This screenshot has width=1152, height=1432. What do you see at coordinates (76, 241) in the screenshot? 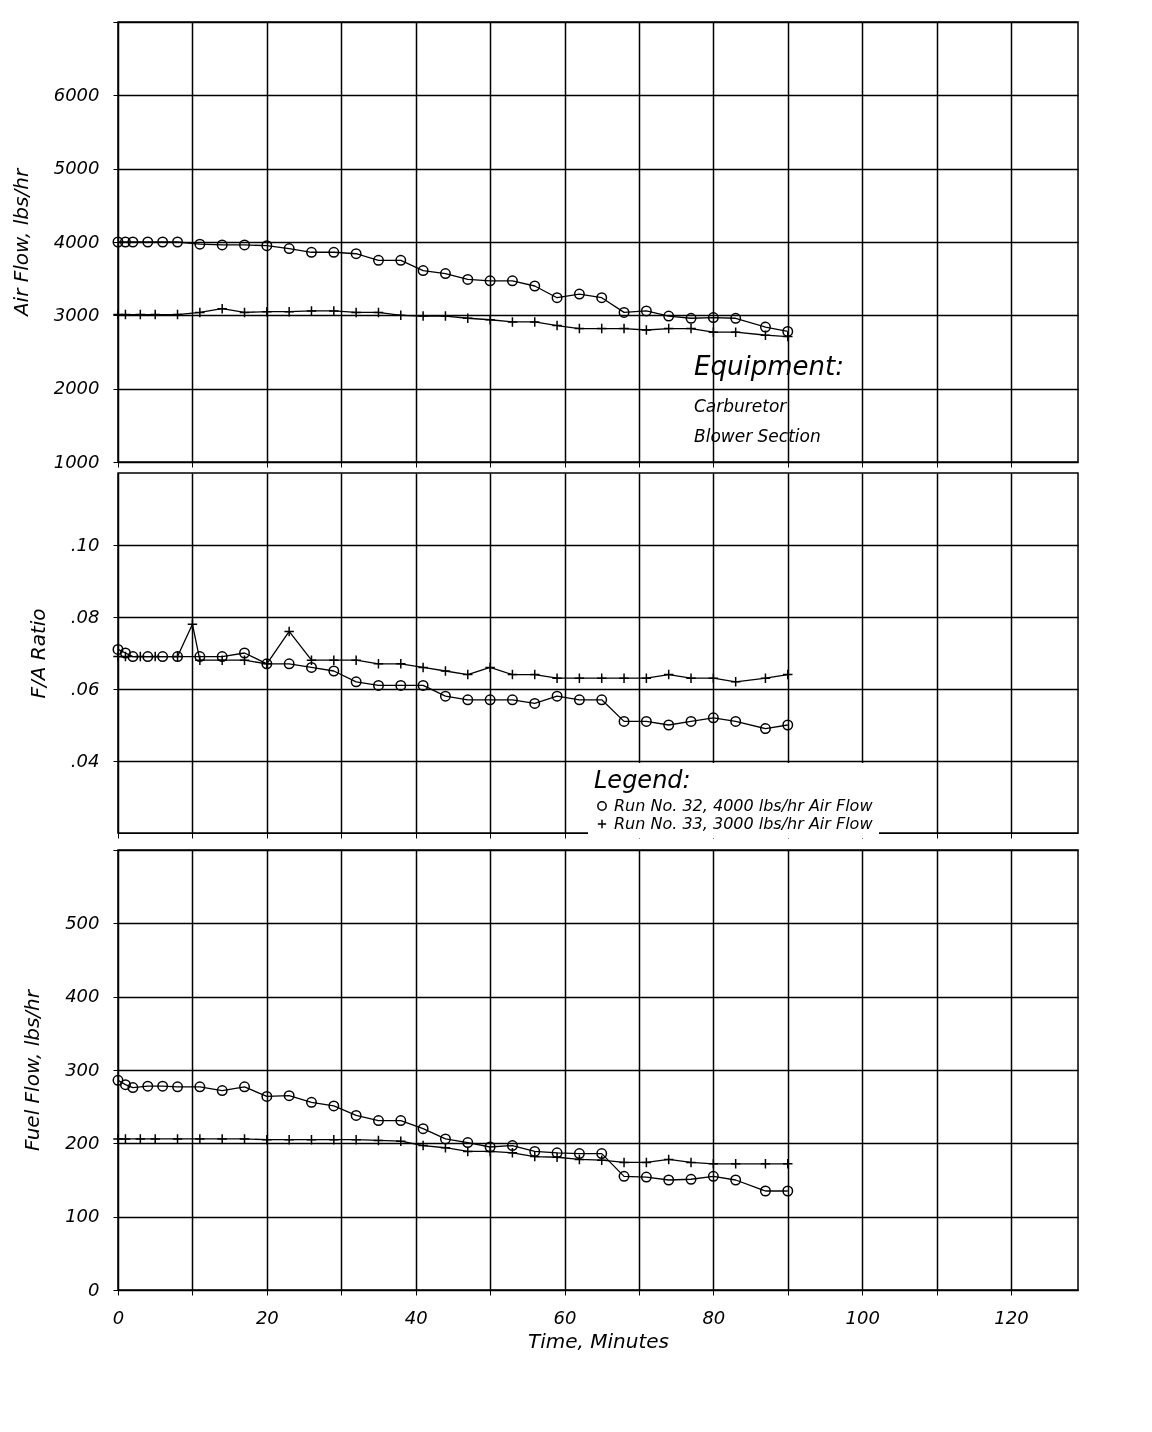
I see `y-tick-label: 4000` at bounding box center [76, 241].